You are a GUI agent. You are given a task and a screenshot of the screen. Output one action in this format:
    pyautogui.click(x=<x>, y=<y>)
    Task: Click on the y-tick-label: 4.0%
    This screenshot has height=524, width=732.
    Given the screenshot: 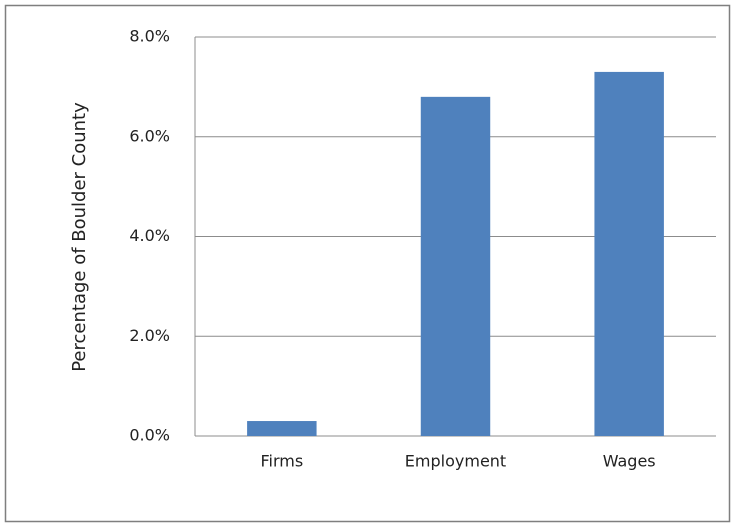 What is the action you would take?
    pyautogui.click(x=149, y=235)
    